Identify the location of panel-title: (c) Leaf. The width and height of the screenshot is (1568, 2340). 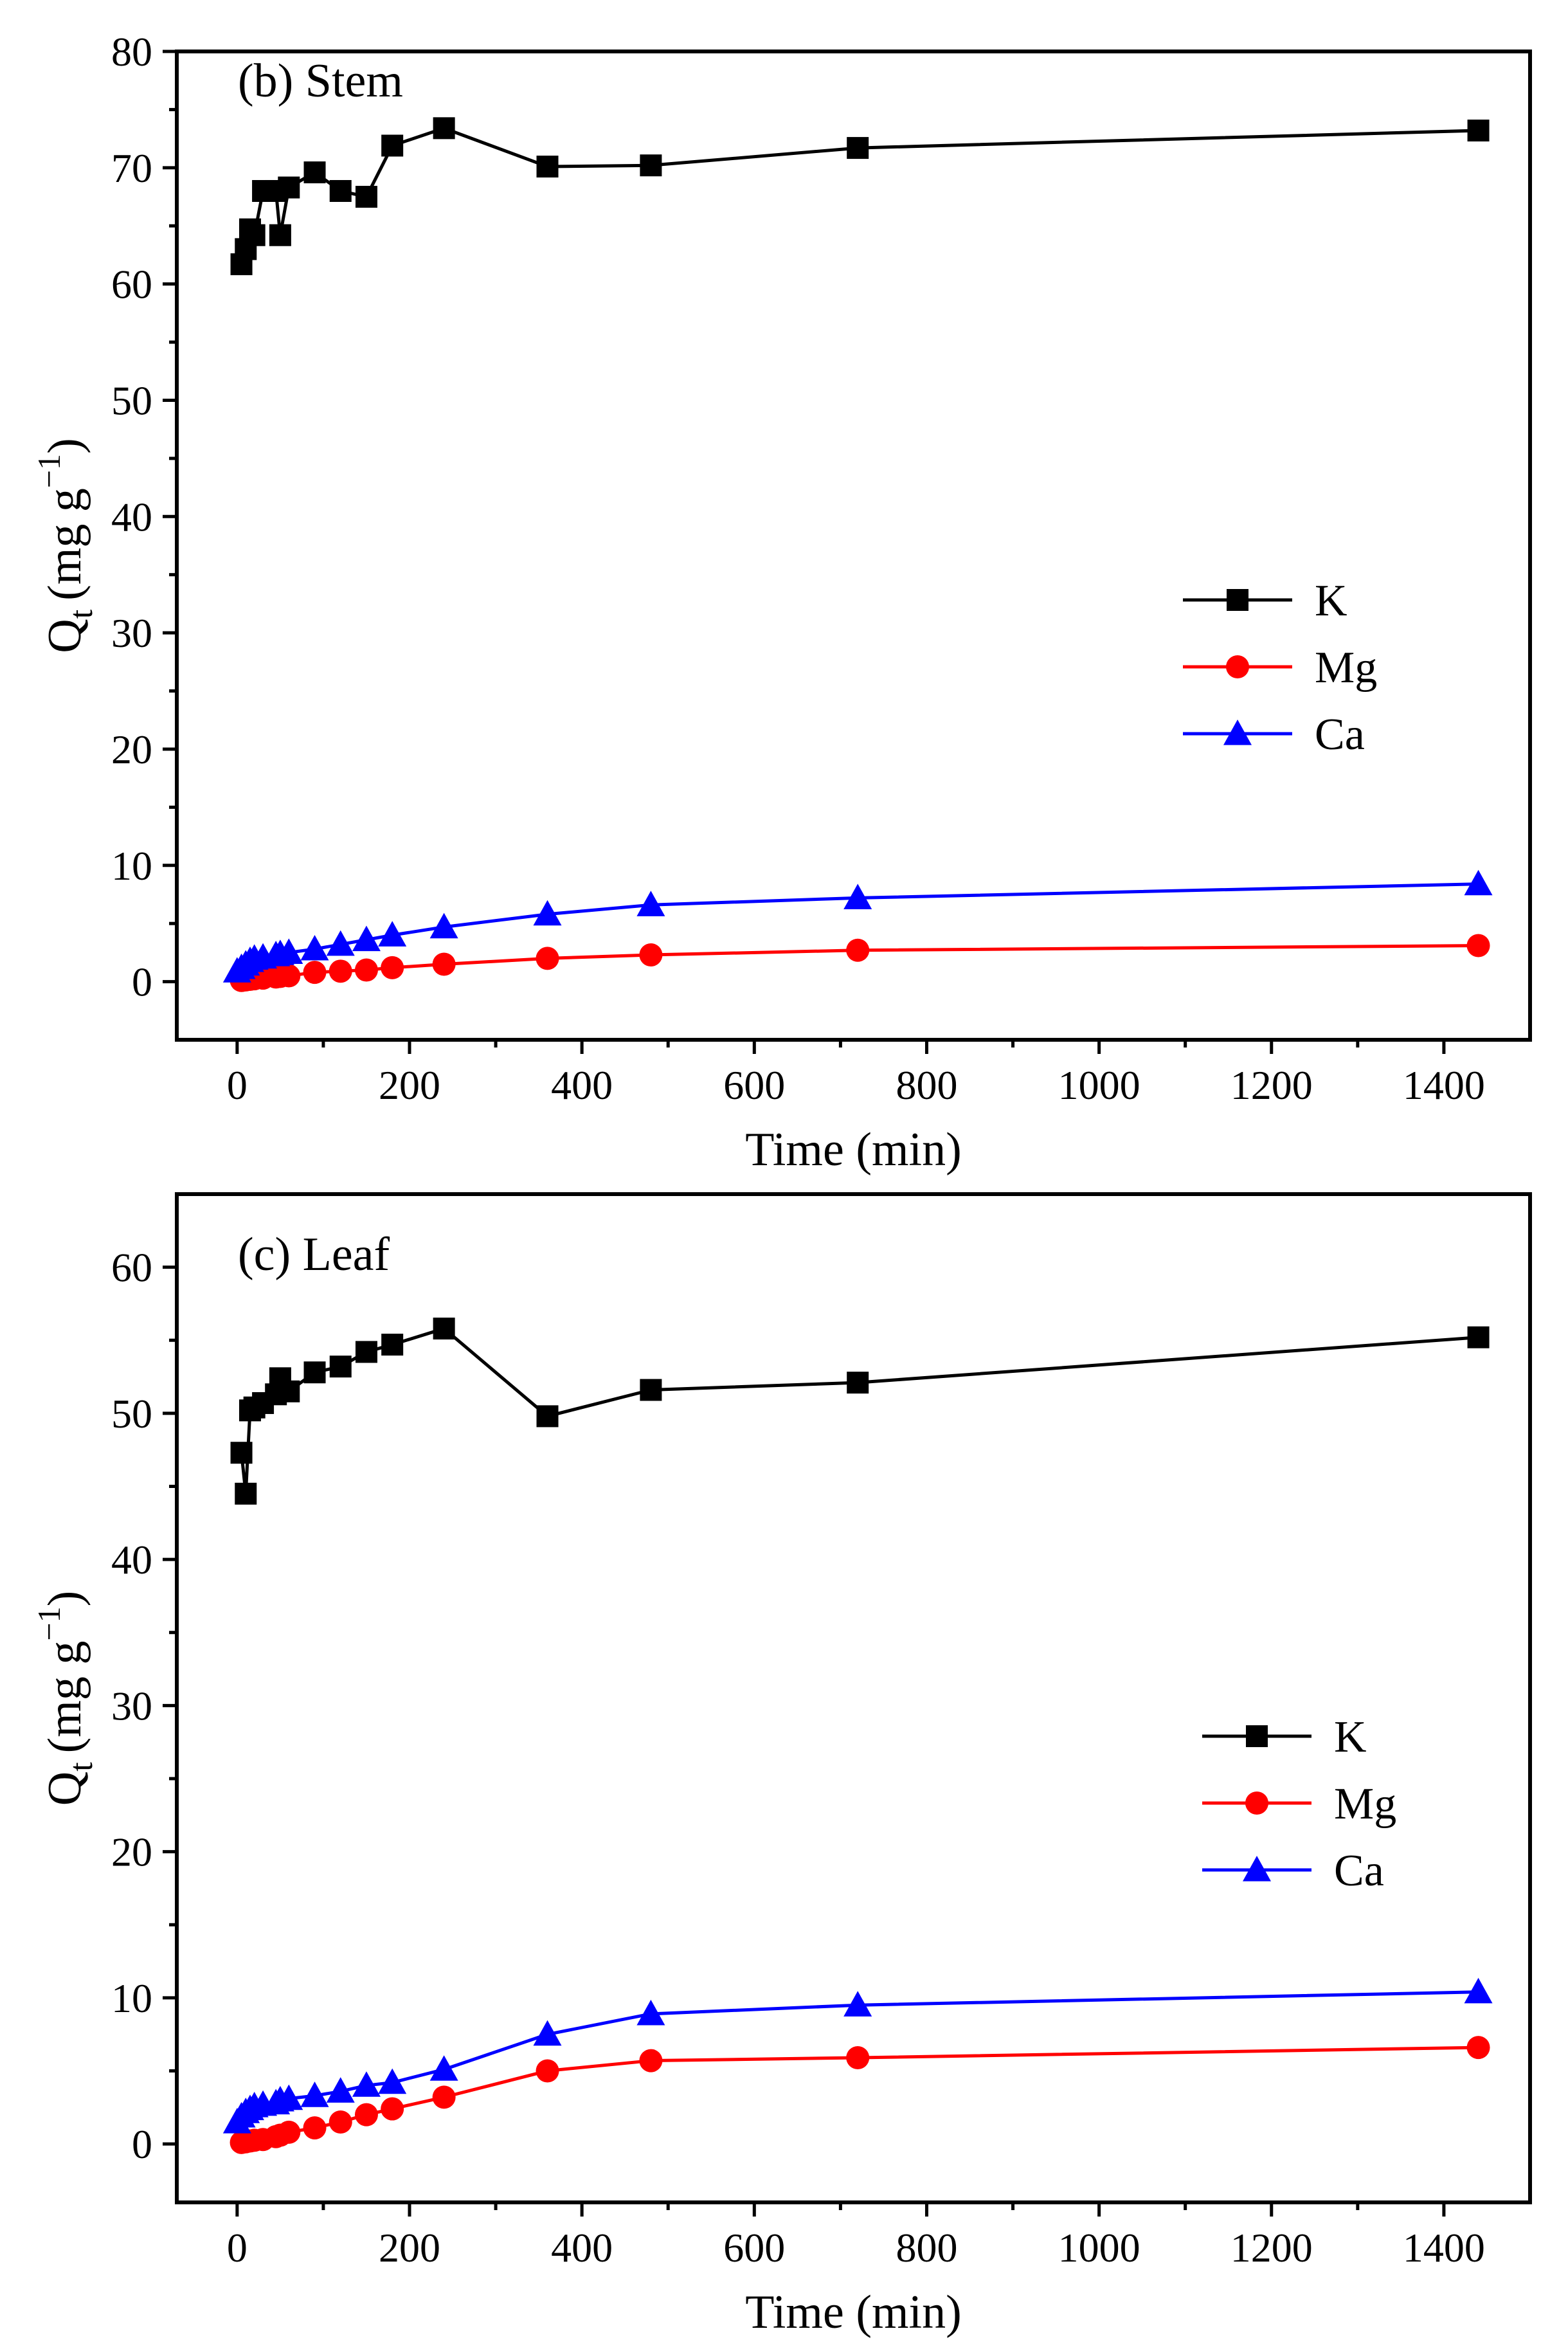
(314, 1254).